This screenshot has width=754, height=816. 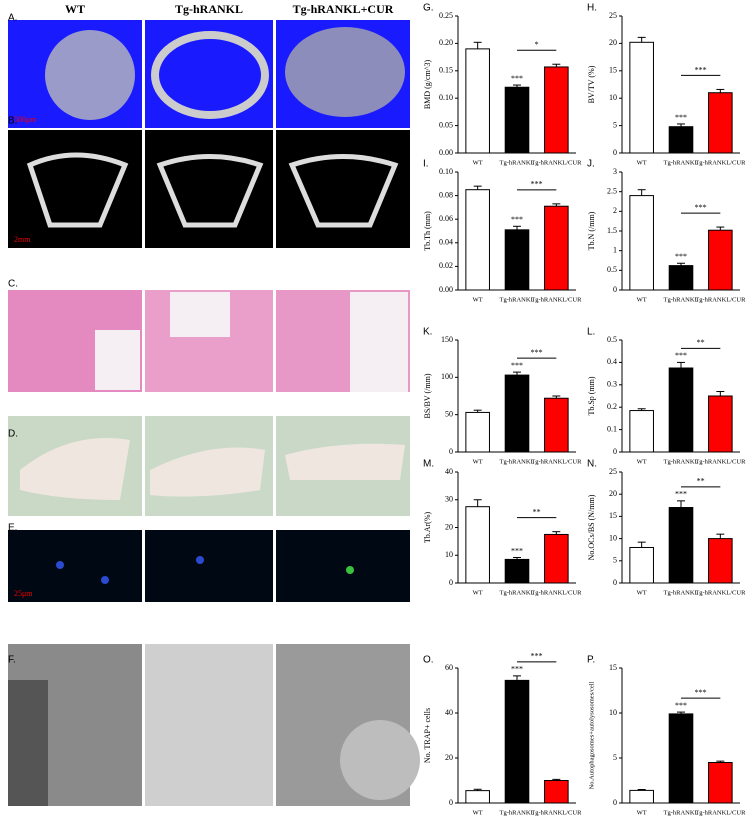 I want to click on y-tick-label: 5, so click(x=615, y=124).